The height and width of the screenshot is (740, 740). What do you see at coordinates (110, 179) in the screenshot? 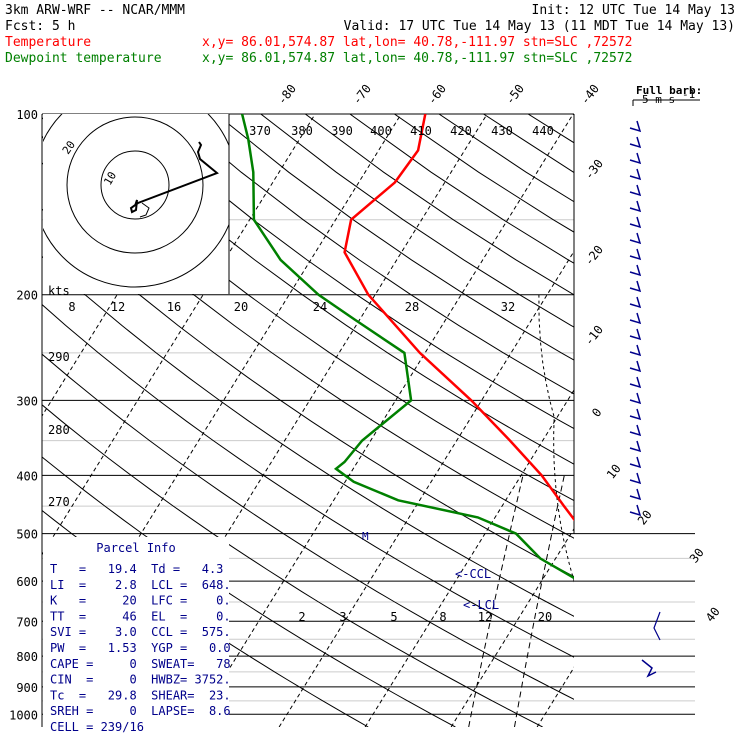
I see `hodograph-ring-label: 10` at bounding box center [110, 179].